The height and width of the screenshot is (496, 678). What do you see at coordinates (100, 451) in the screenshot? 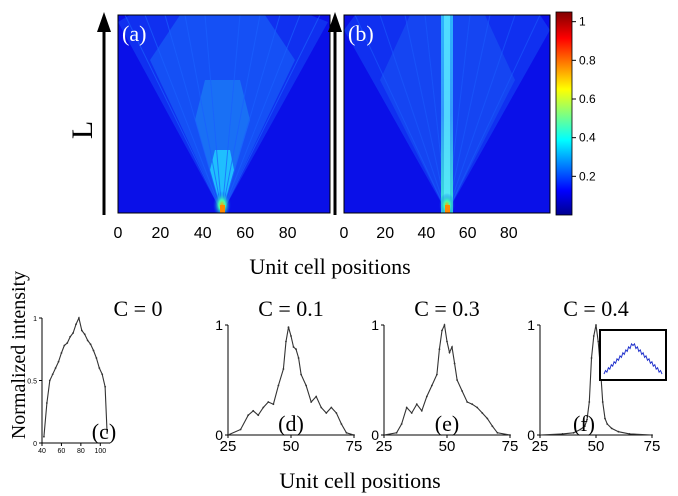
I see `x-tick-label: 100` at bounding box center [100, 451].